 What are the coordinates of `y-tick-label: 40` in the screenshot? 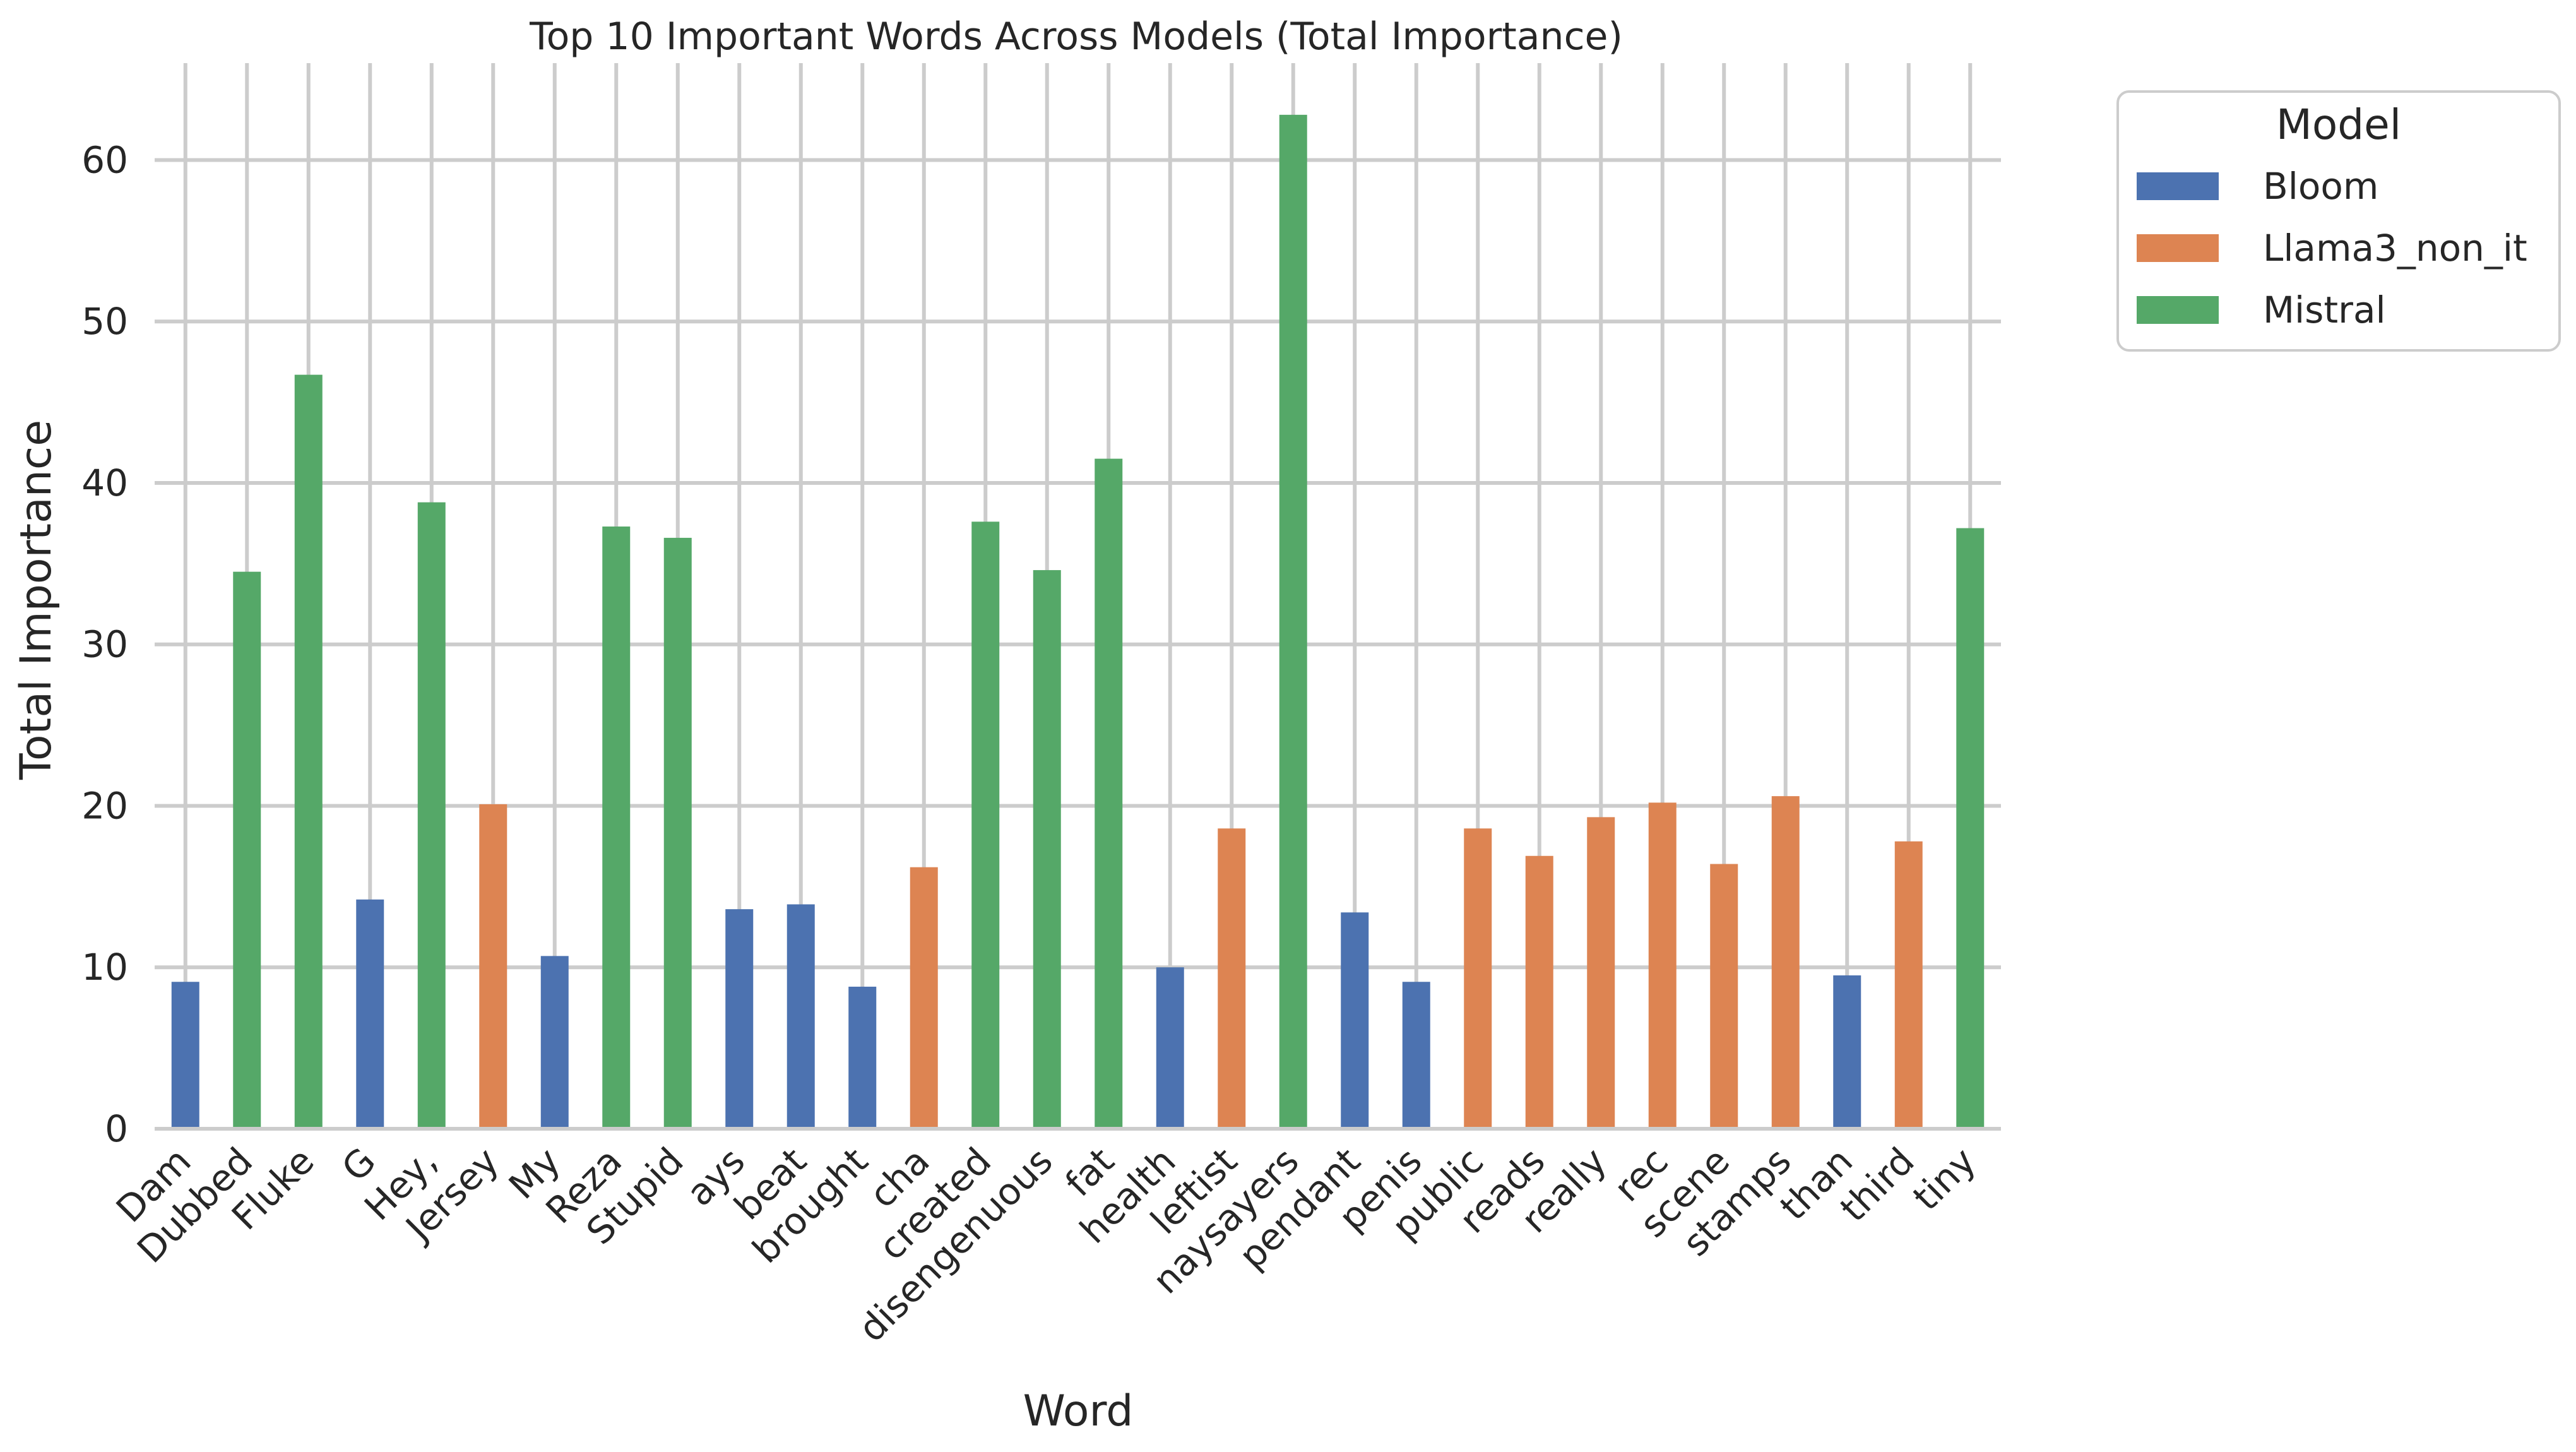 It's located at (104, 482).